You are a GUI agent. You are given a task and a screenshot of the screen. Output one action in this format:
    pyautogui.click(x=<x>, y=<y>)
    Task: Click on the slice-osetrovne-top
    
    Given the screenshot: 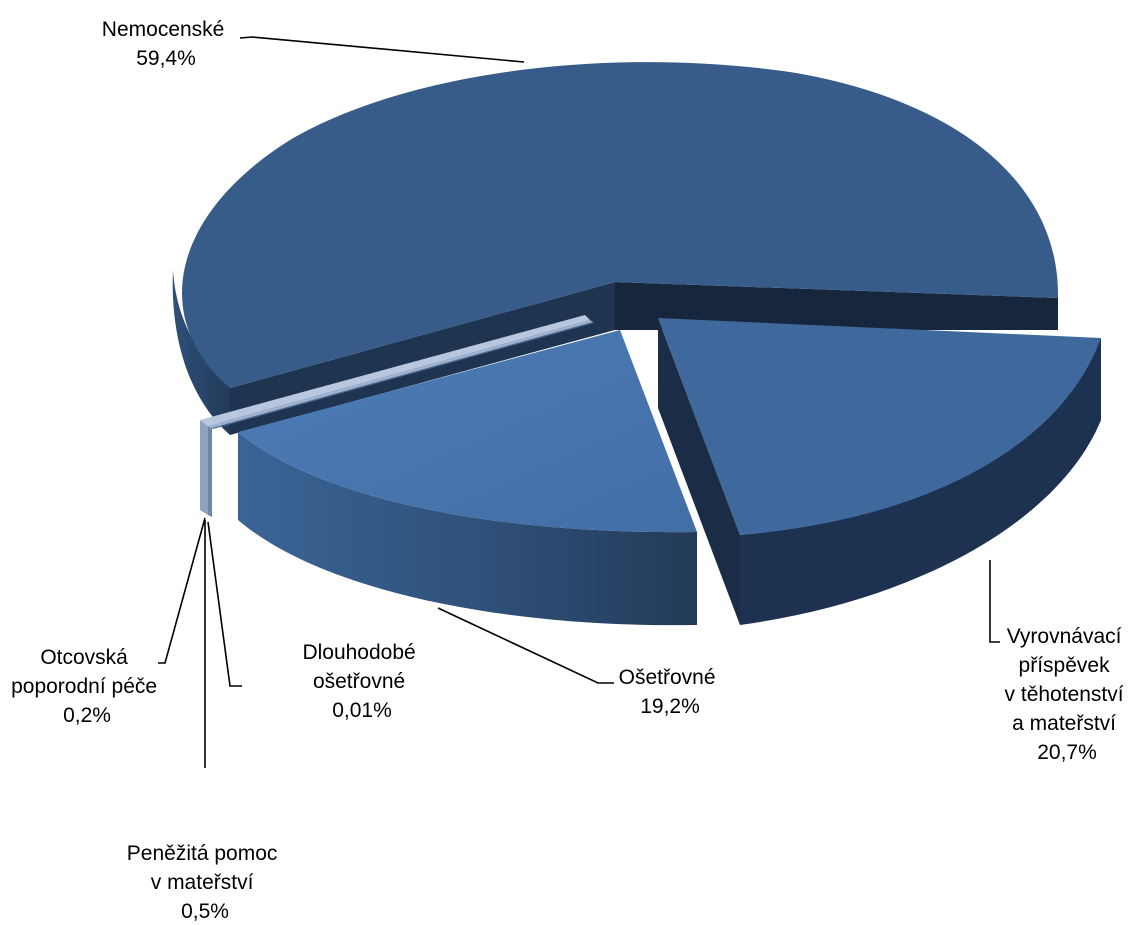 What is the action you would take?
    pyautogui.click(x=467, y=431)
    